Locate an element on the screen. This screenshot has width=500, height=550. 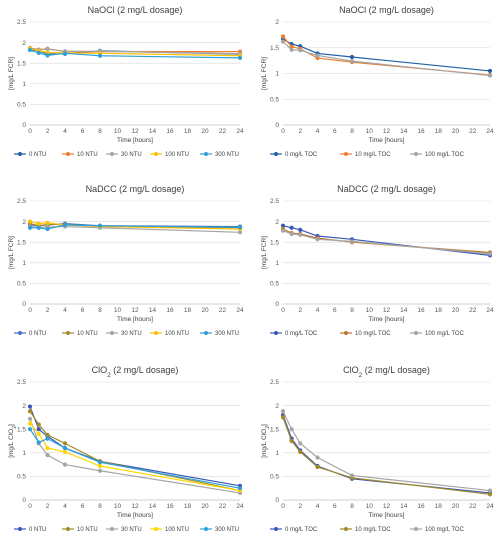
legend-entry: 100 NTU is located at coordinates (177, 155).